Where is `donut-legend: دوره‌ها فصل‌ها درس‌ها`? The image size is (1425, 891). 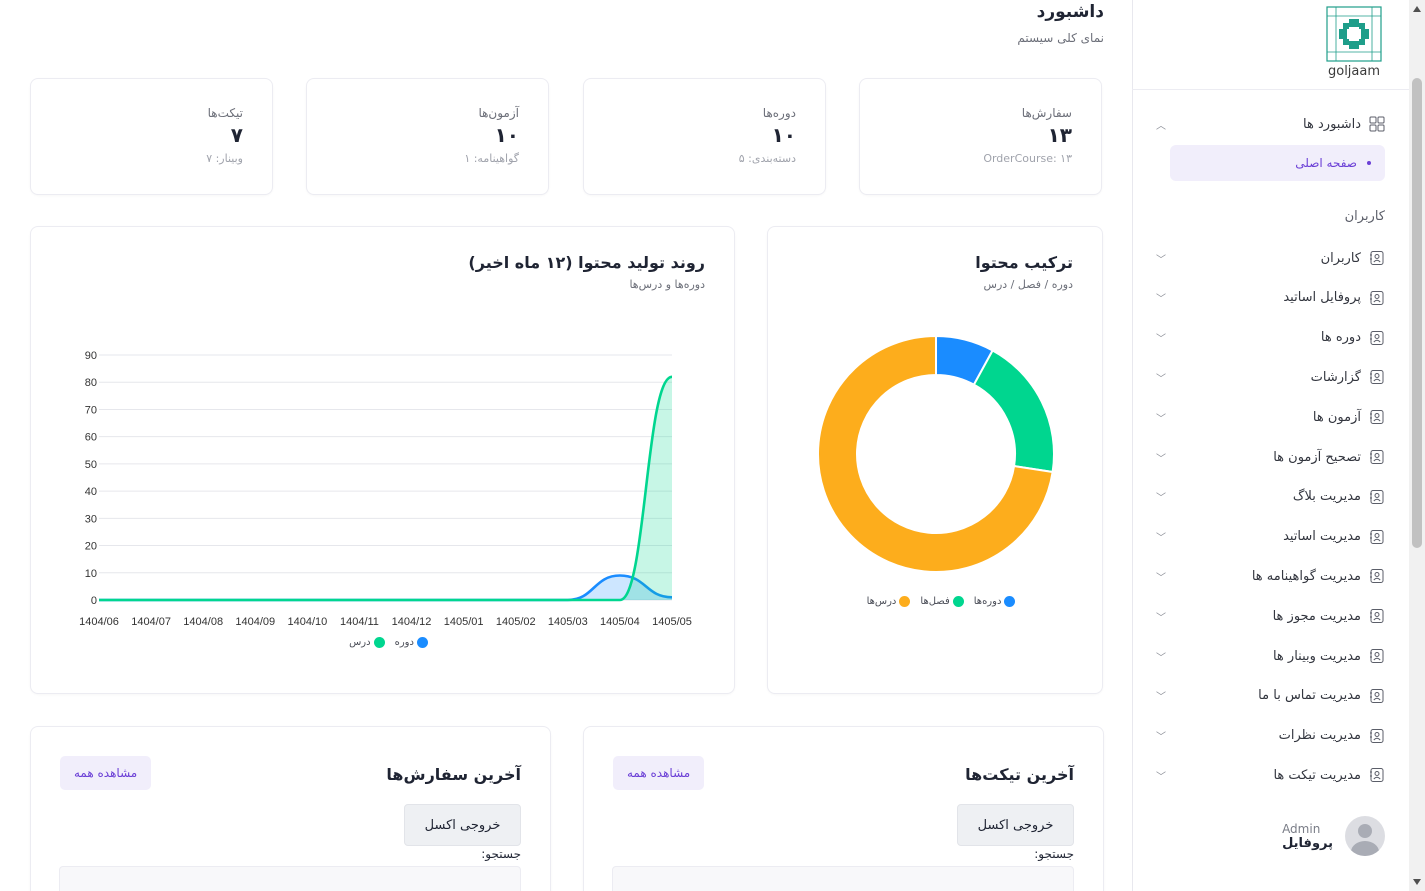
donut-legend: دوره‌ها فصل‌ها درس‌ها is located at coordinates (936, 601).